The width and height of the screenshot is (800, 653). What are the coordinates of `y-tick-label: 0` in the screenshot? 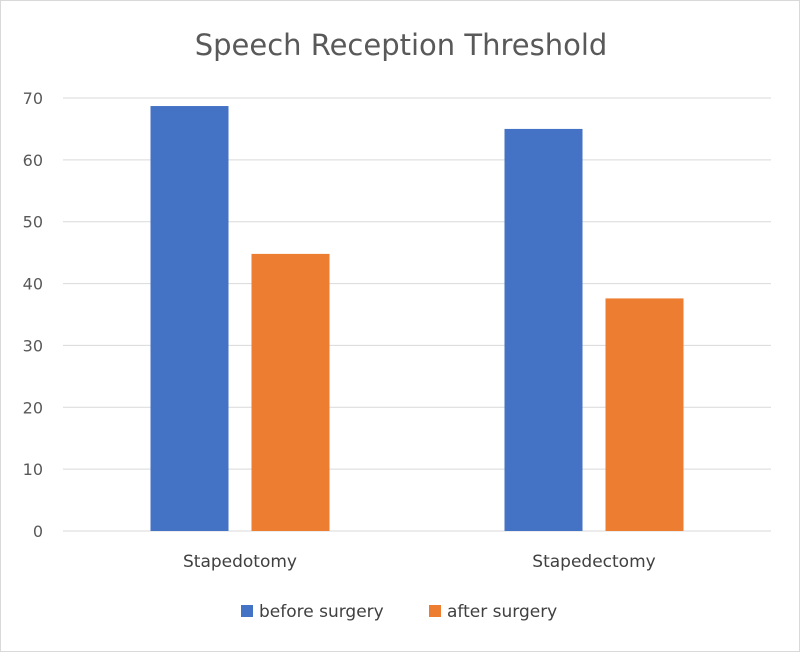 It's located at (38, 531).